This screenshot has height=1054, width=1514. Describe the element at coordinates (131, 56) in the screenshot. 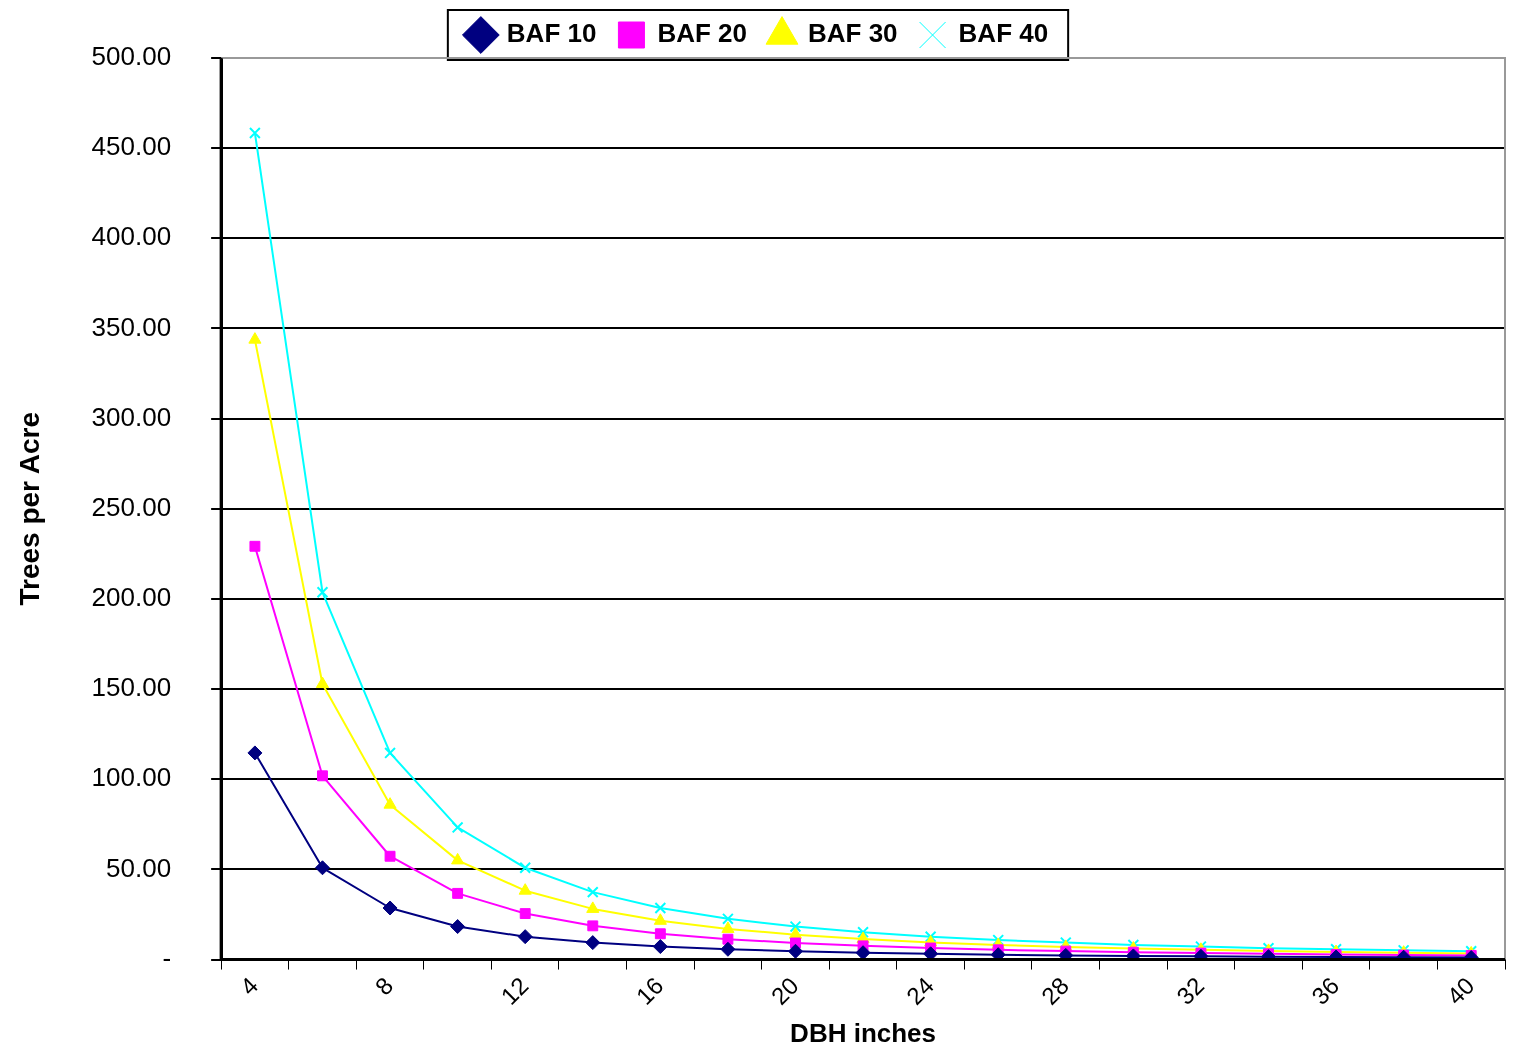

I see `y-tick-label: 500.00` at that location.